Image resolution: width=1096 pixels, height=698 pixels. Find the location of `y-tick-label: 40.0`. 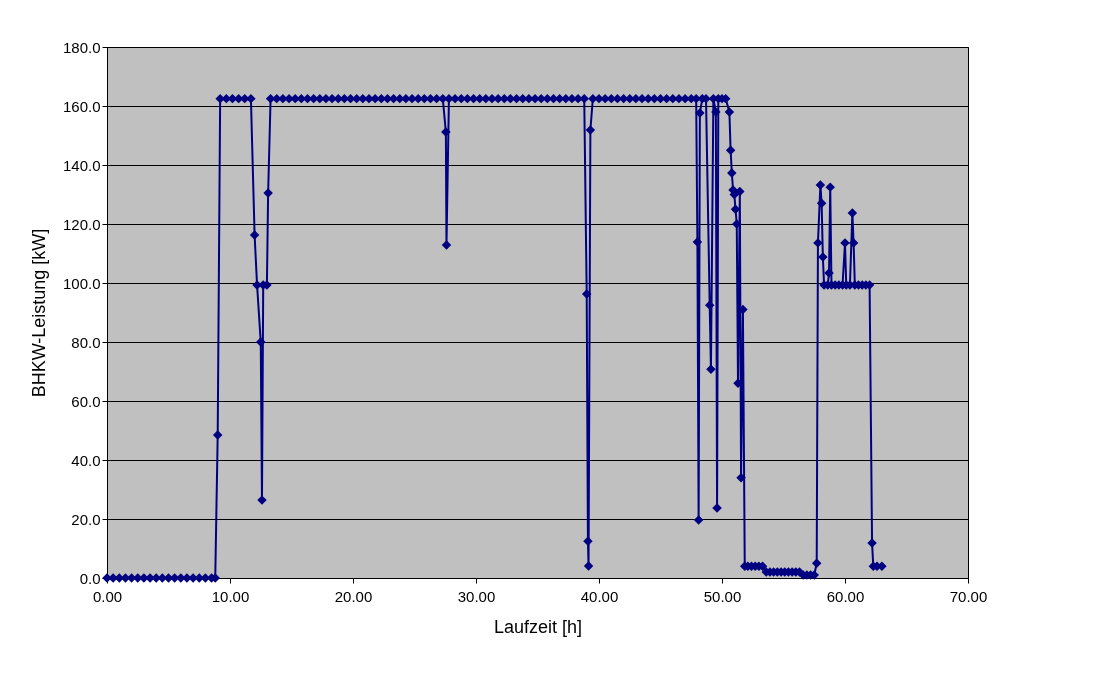

y-tick-label: 40.0 is located at coordinates (86, 460).